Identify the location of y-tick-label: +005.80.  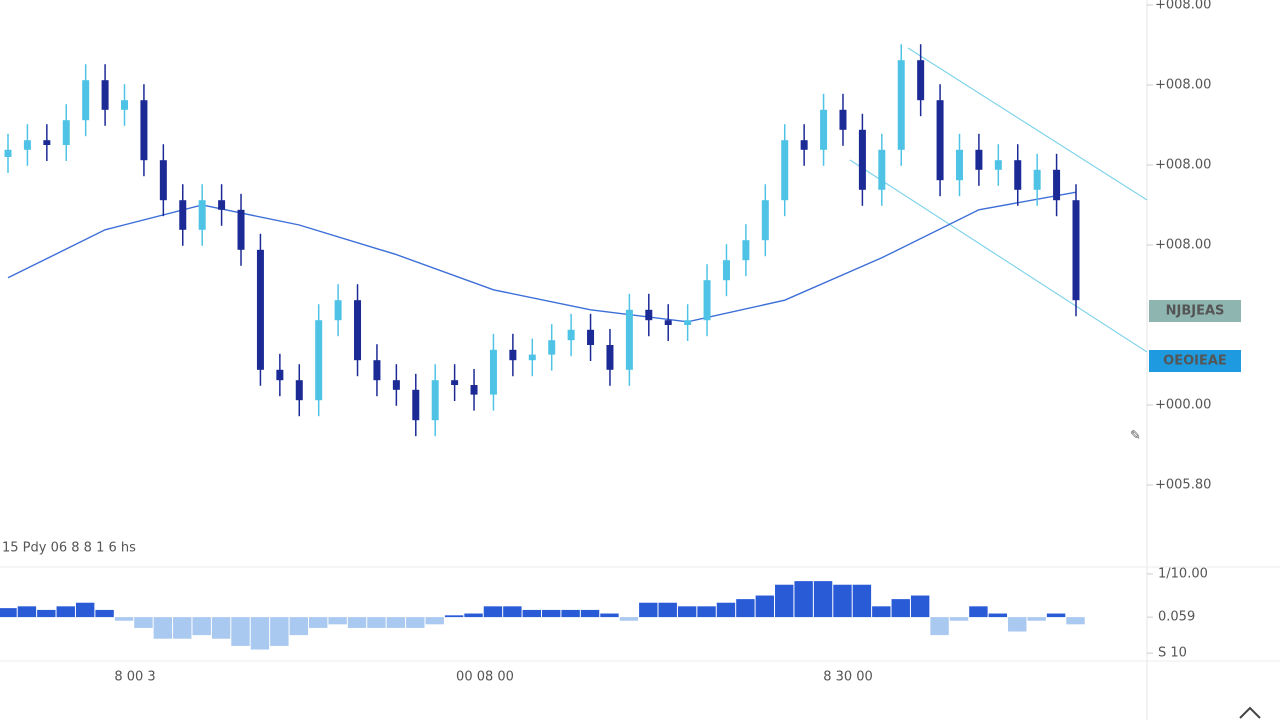
(1183, 485).